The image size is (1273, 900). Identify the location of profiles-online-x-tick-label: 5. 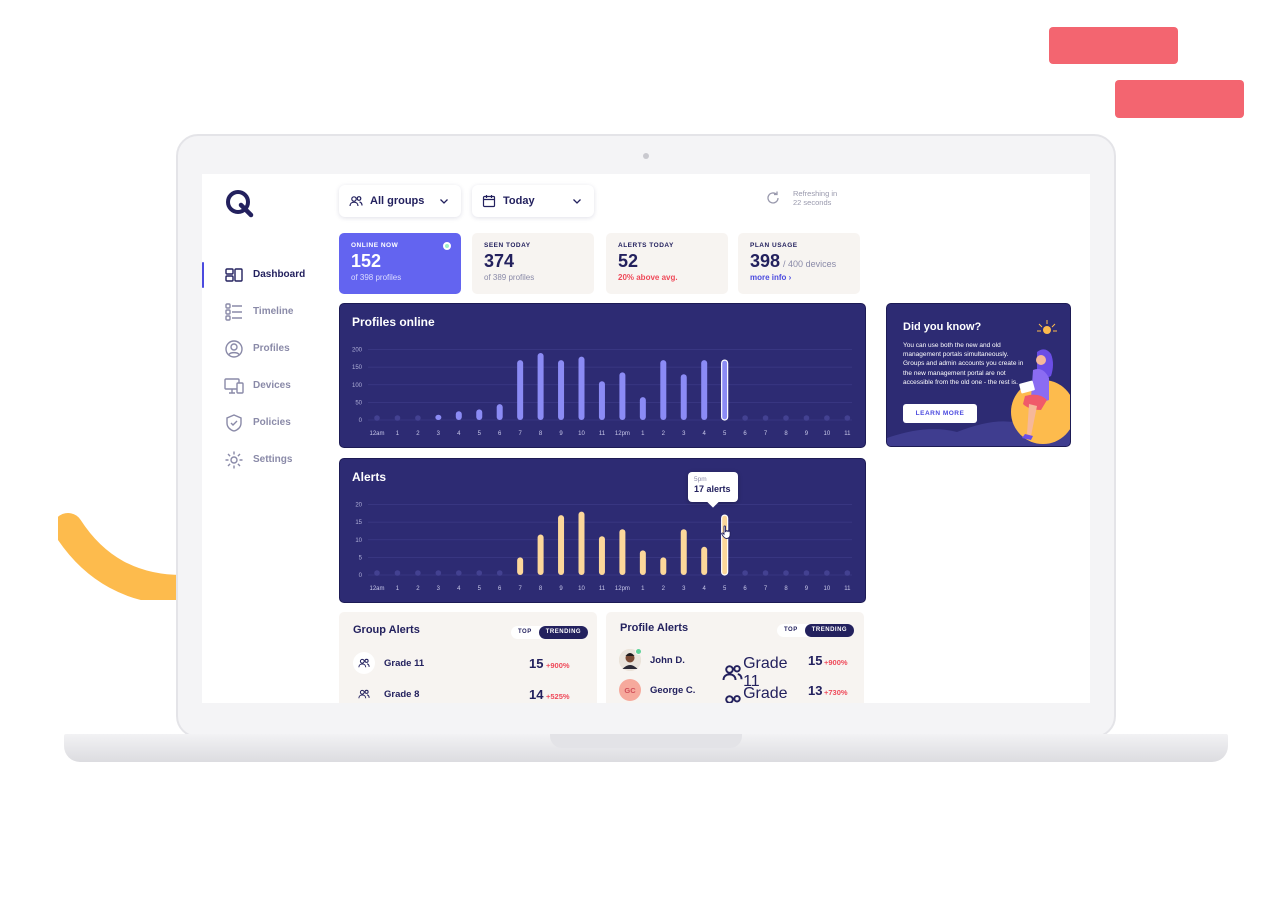
(725, 434).